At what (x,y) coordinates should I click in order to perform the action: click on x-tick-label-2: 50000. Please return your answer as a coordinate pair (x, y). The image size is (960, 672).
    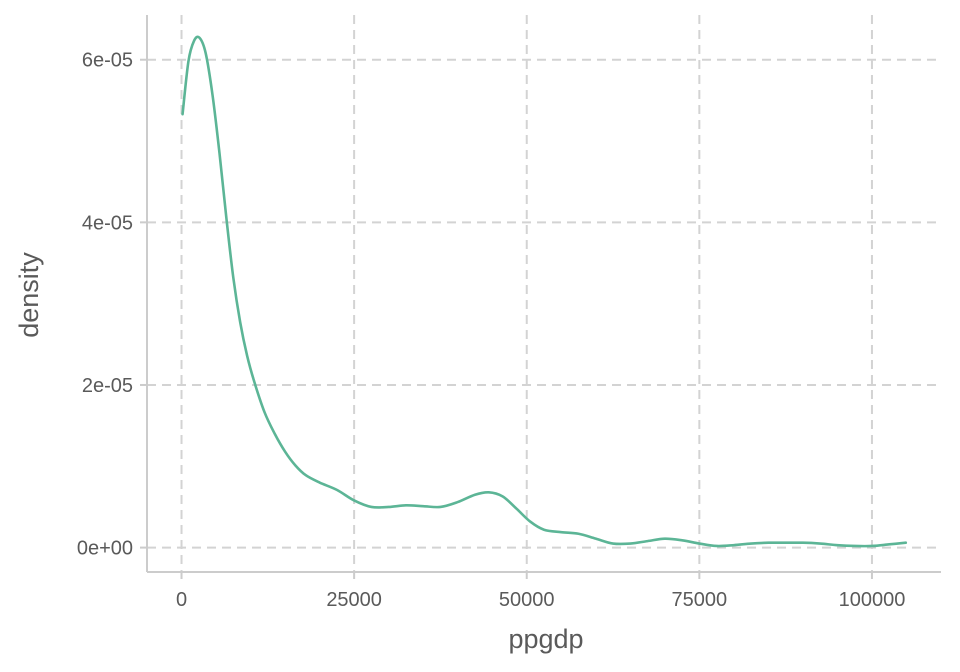
    Looking at the image, I should click on (527, 600).